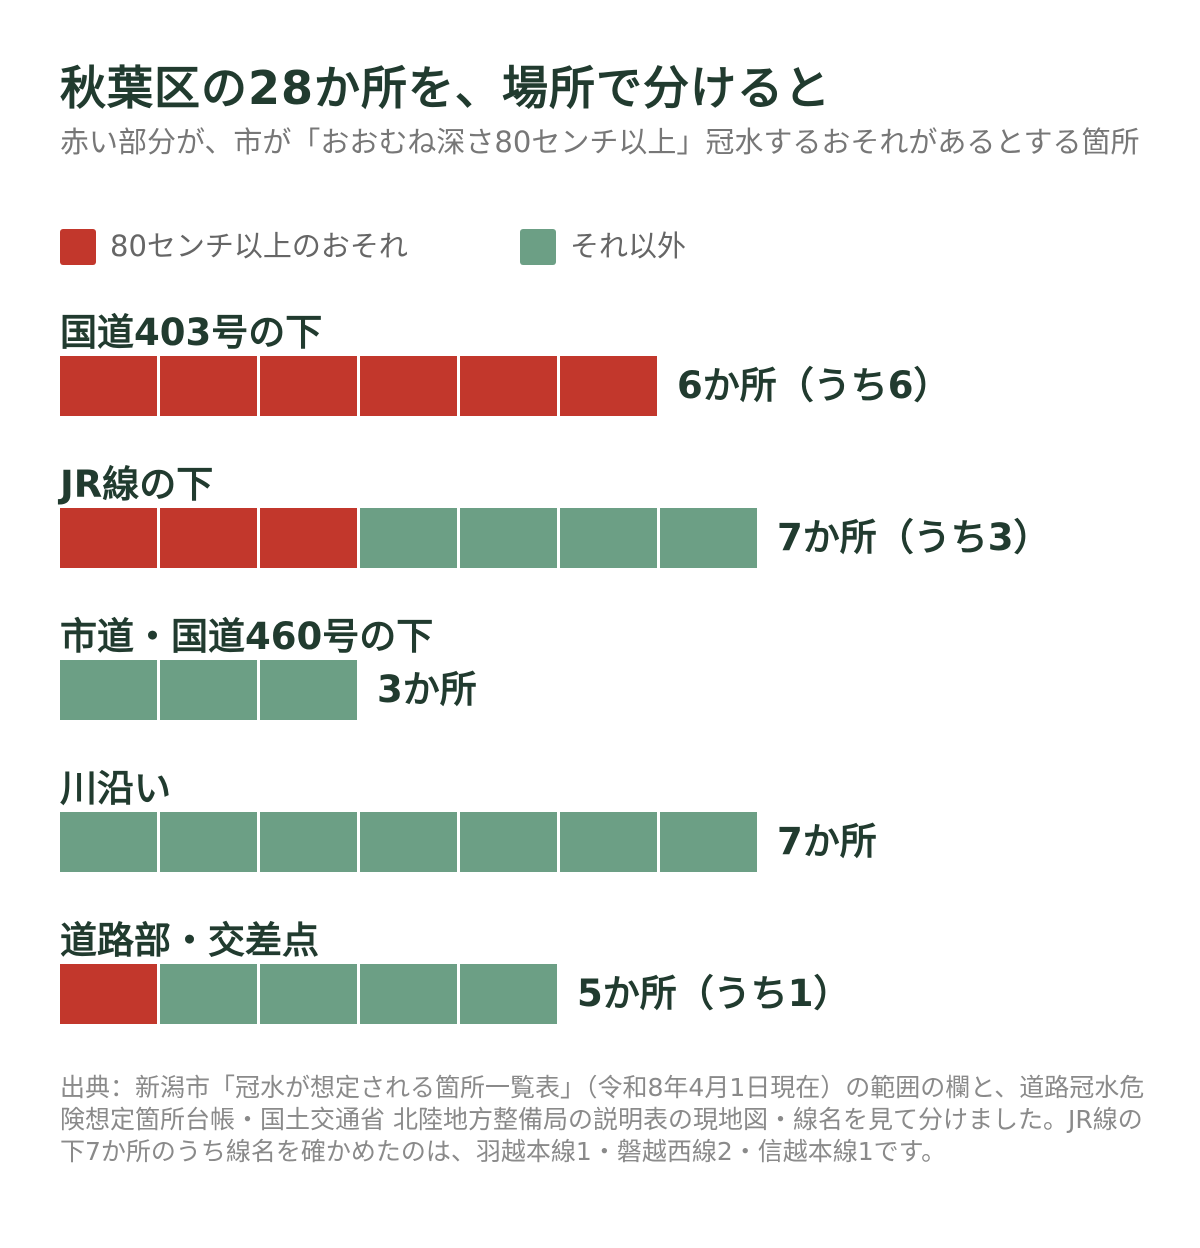  What do you see at coordinates (115, 788) in the screenshot?
I see `category-label: 川沿い` at bounding box center [115, 788].